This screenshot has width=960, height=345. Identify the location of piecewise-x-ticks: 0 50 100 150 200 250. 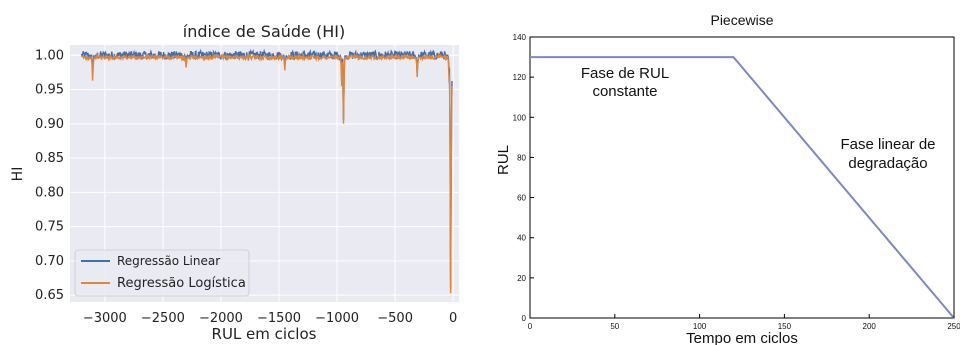
(744, 322).